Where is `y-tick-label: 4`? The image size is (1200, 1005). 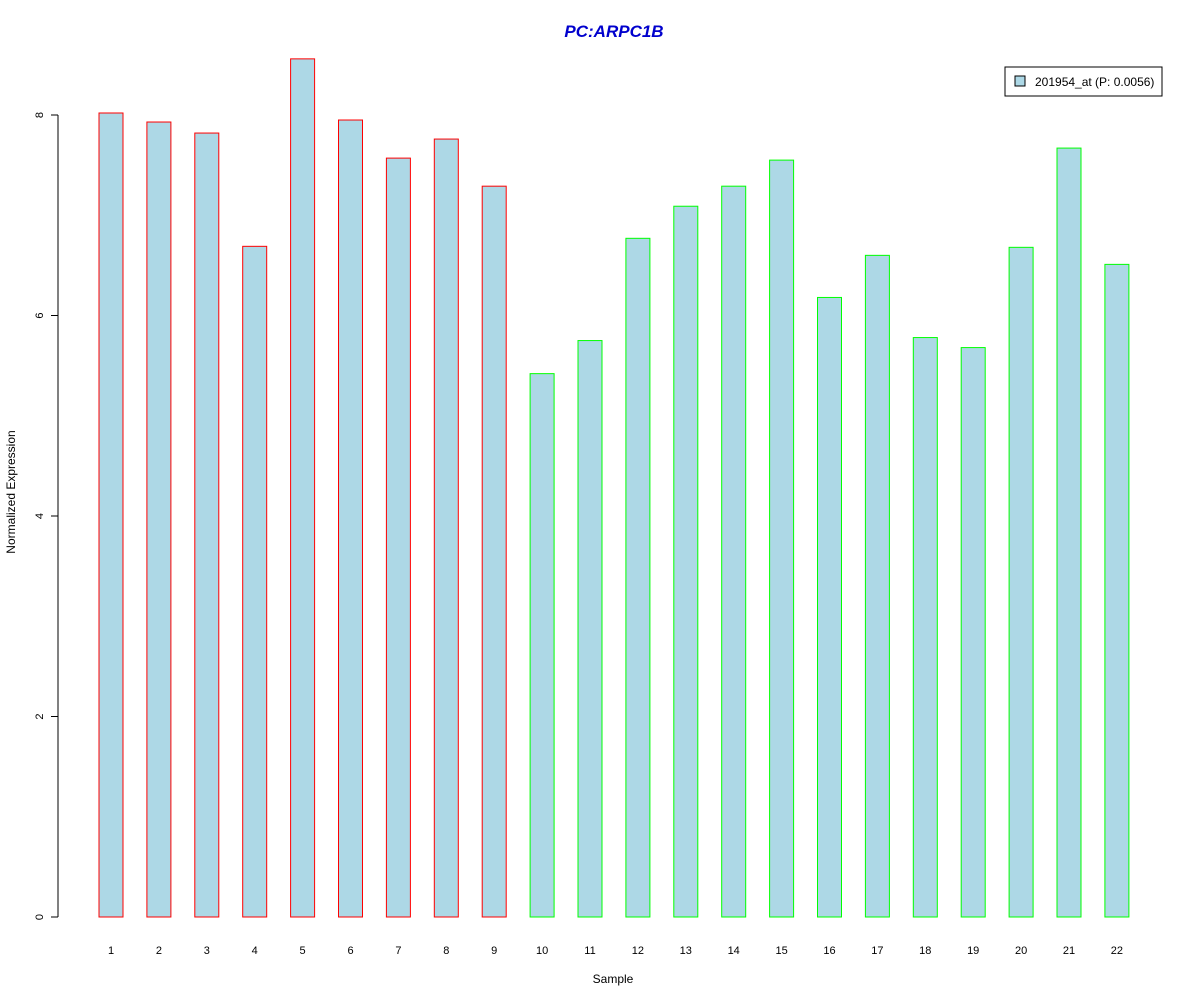
y-tick-label: 4 is located at coordinates (40, 516).